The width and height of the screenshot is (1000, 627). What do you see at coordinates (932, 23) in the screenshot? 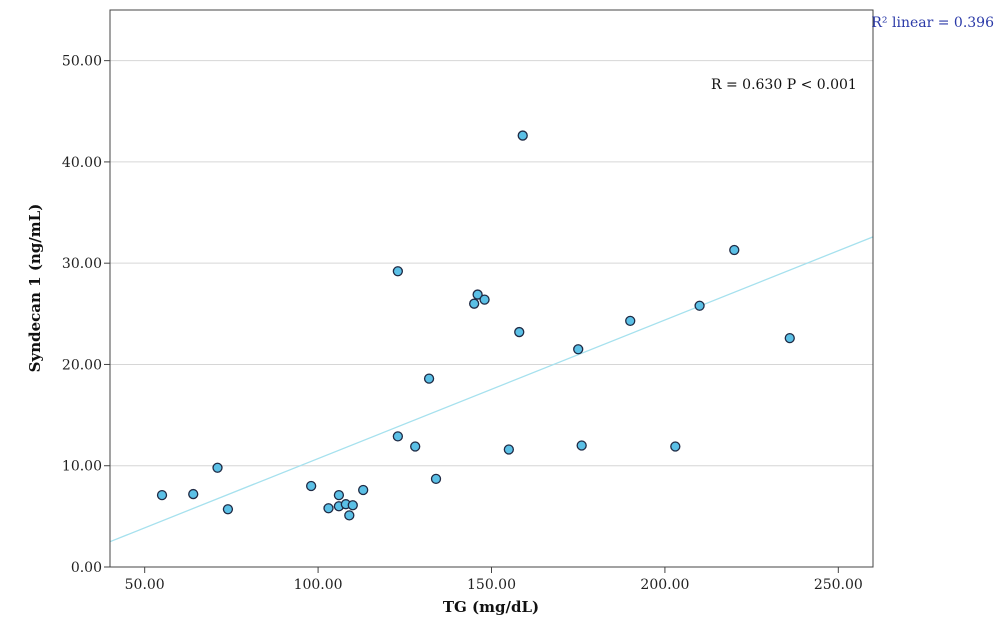
I see `r-squared-label: R² linear = 0.396` at bounding box center [932, 23].